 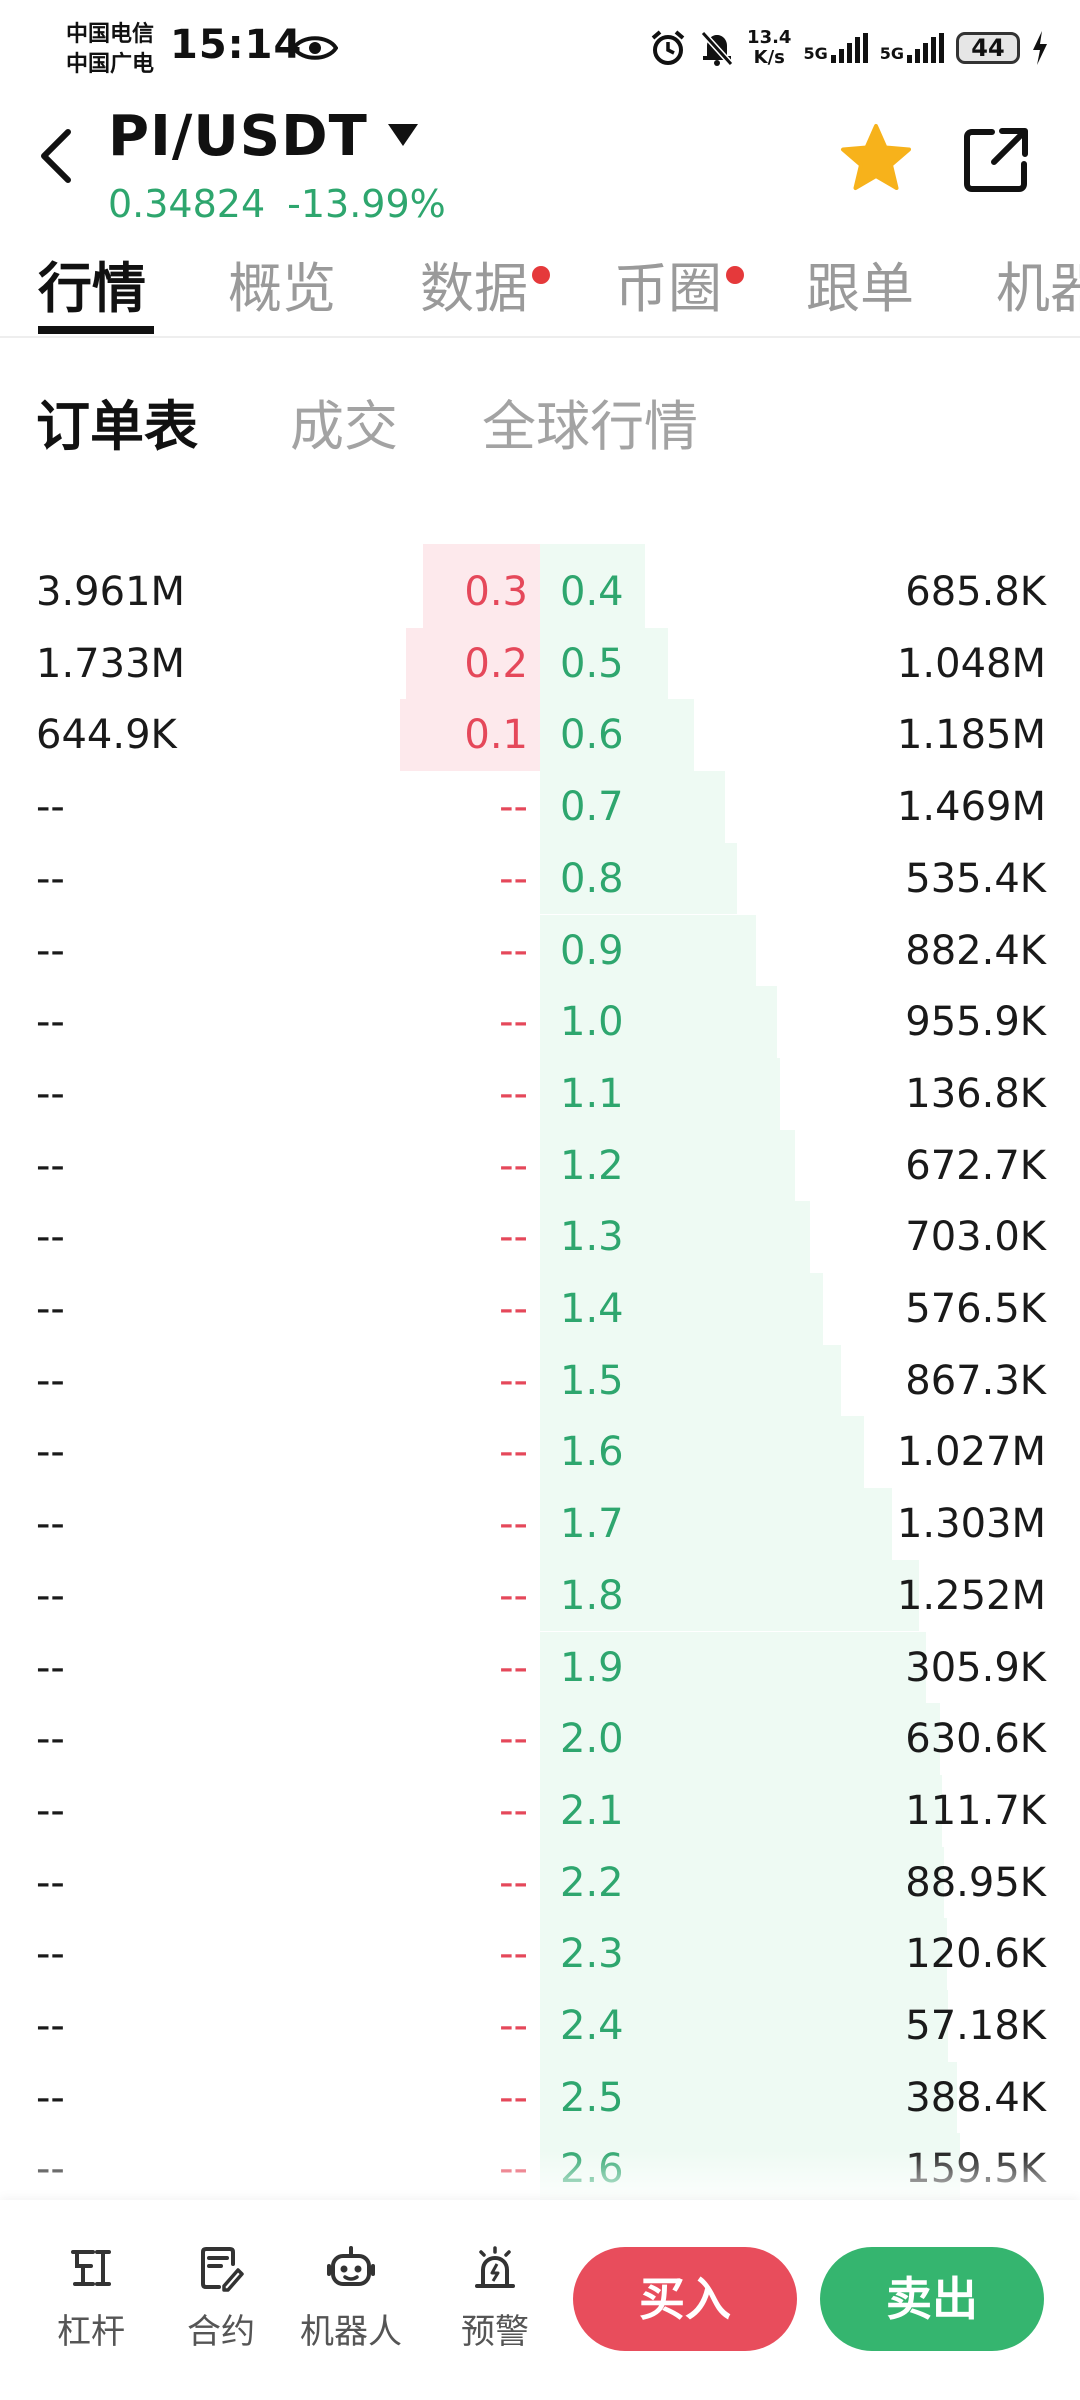 What do you see at coordinates (282, 288) in the screenshot?
I see `tab-label: 概览` at bounding box center [282, 288].